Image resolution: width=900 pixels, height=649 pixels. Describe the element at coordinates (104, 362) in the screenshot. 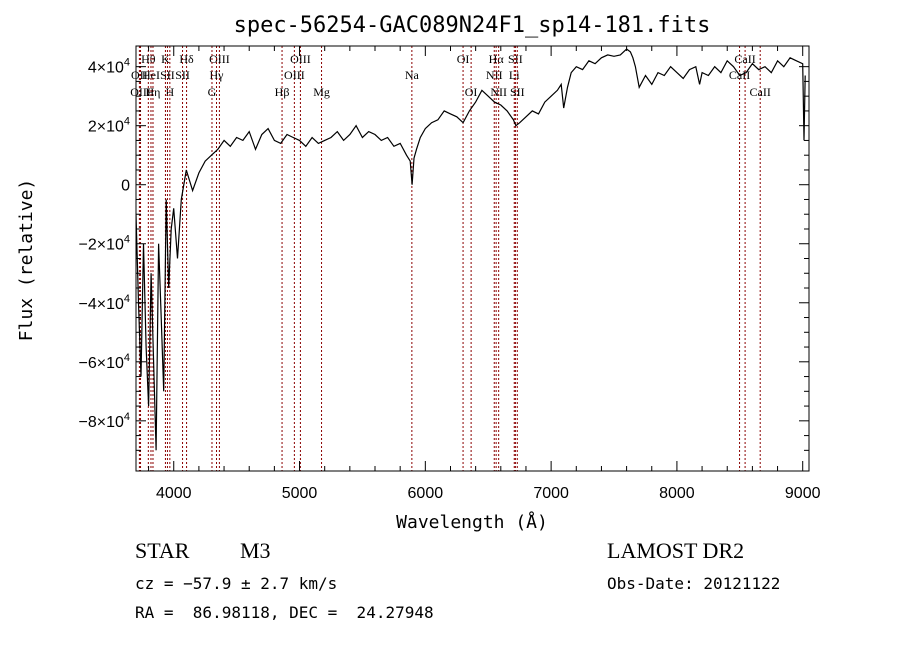

I see `y-tick-label: −6×10⁴` at that location.